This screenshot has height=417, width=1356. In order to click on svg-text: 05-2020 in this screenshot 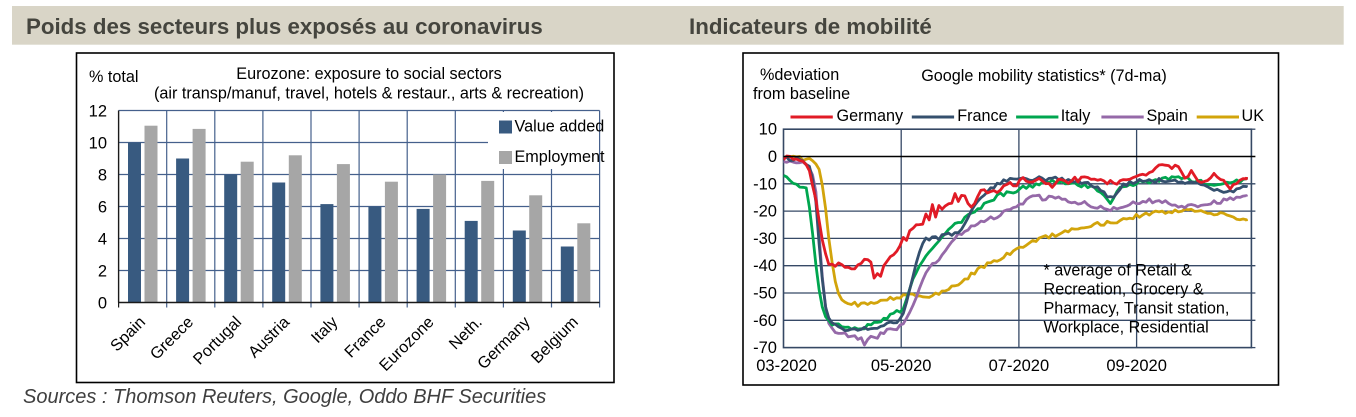, I will do `click(901, 366)`.